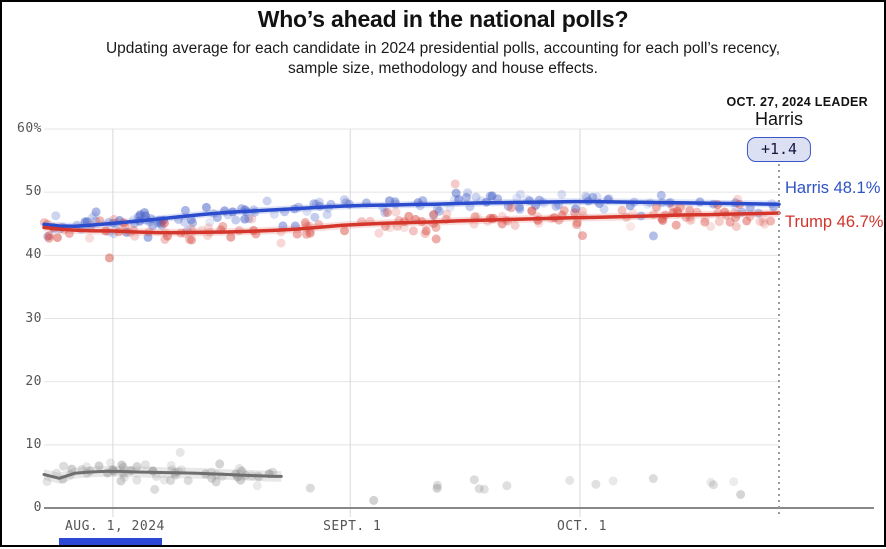 This screenshot has height=549, width=886. I want to click on kennedy-trend-line, so click(162, 474).